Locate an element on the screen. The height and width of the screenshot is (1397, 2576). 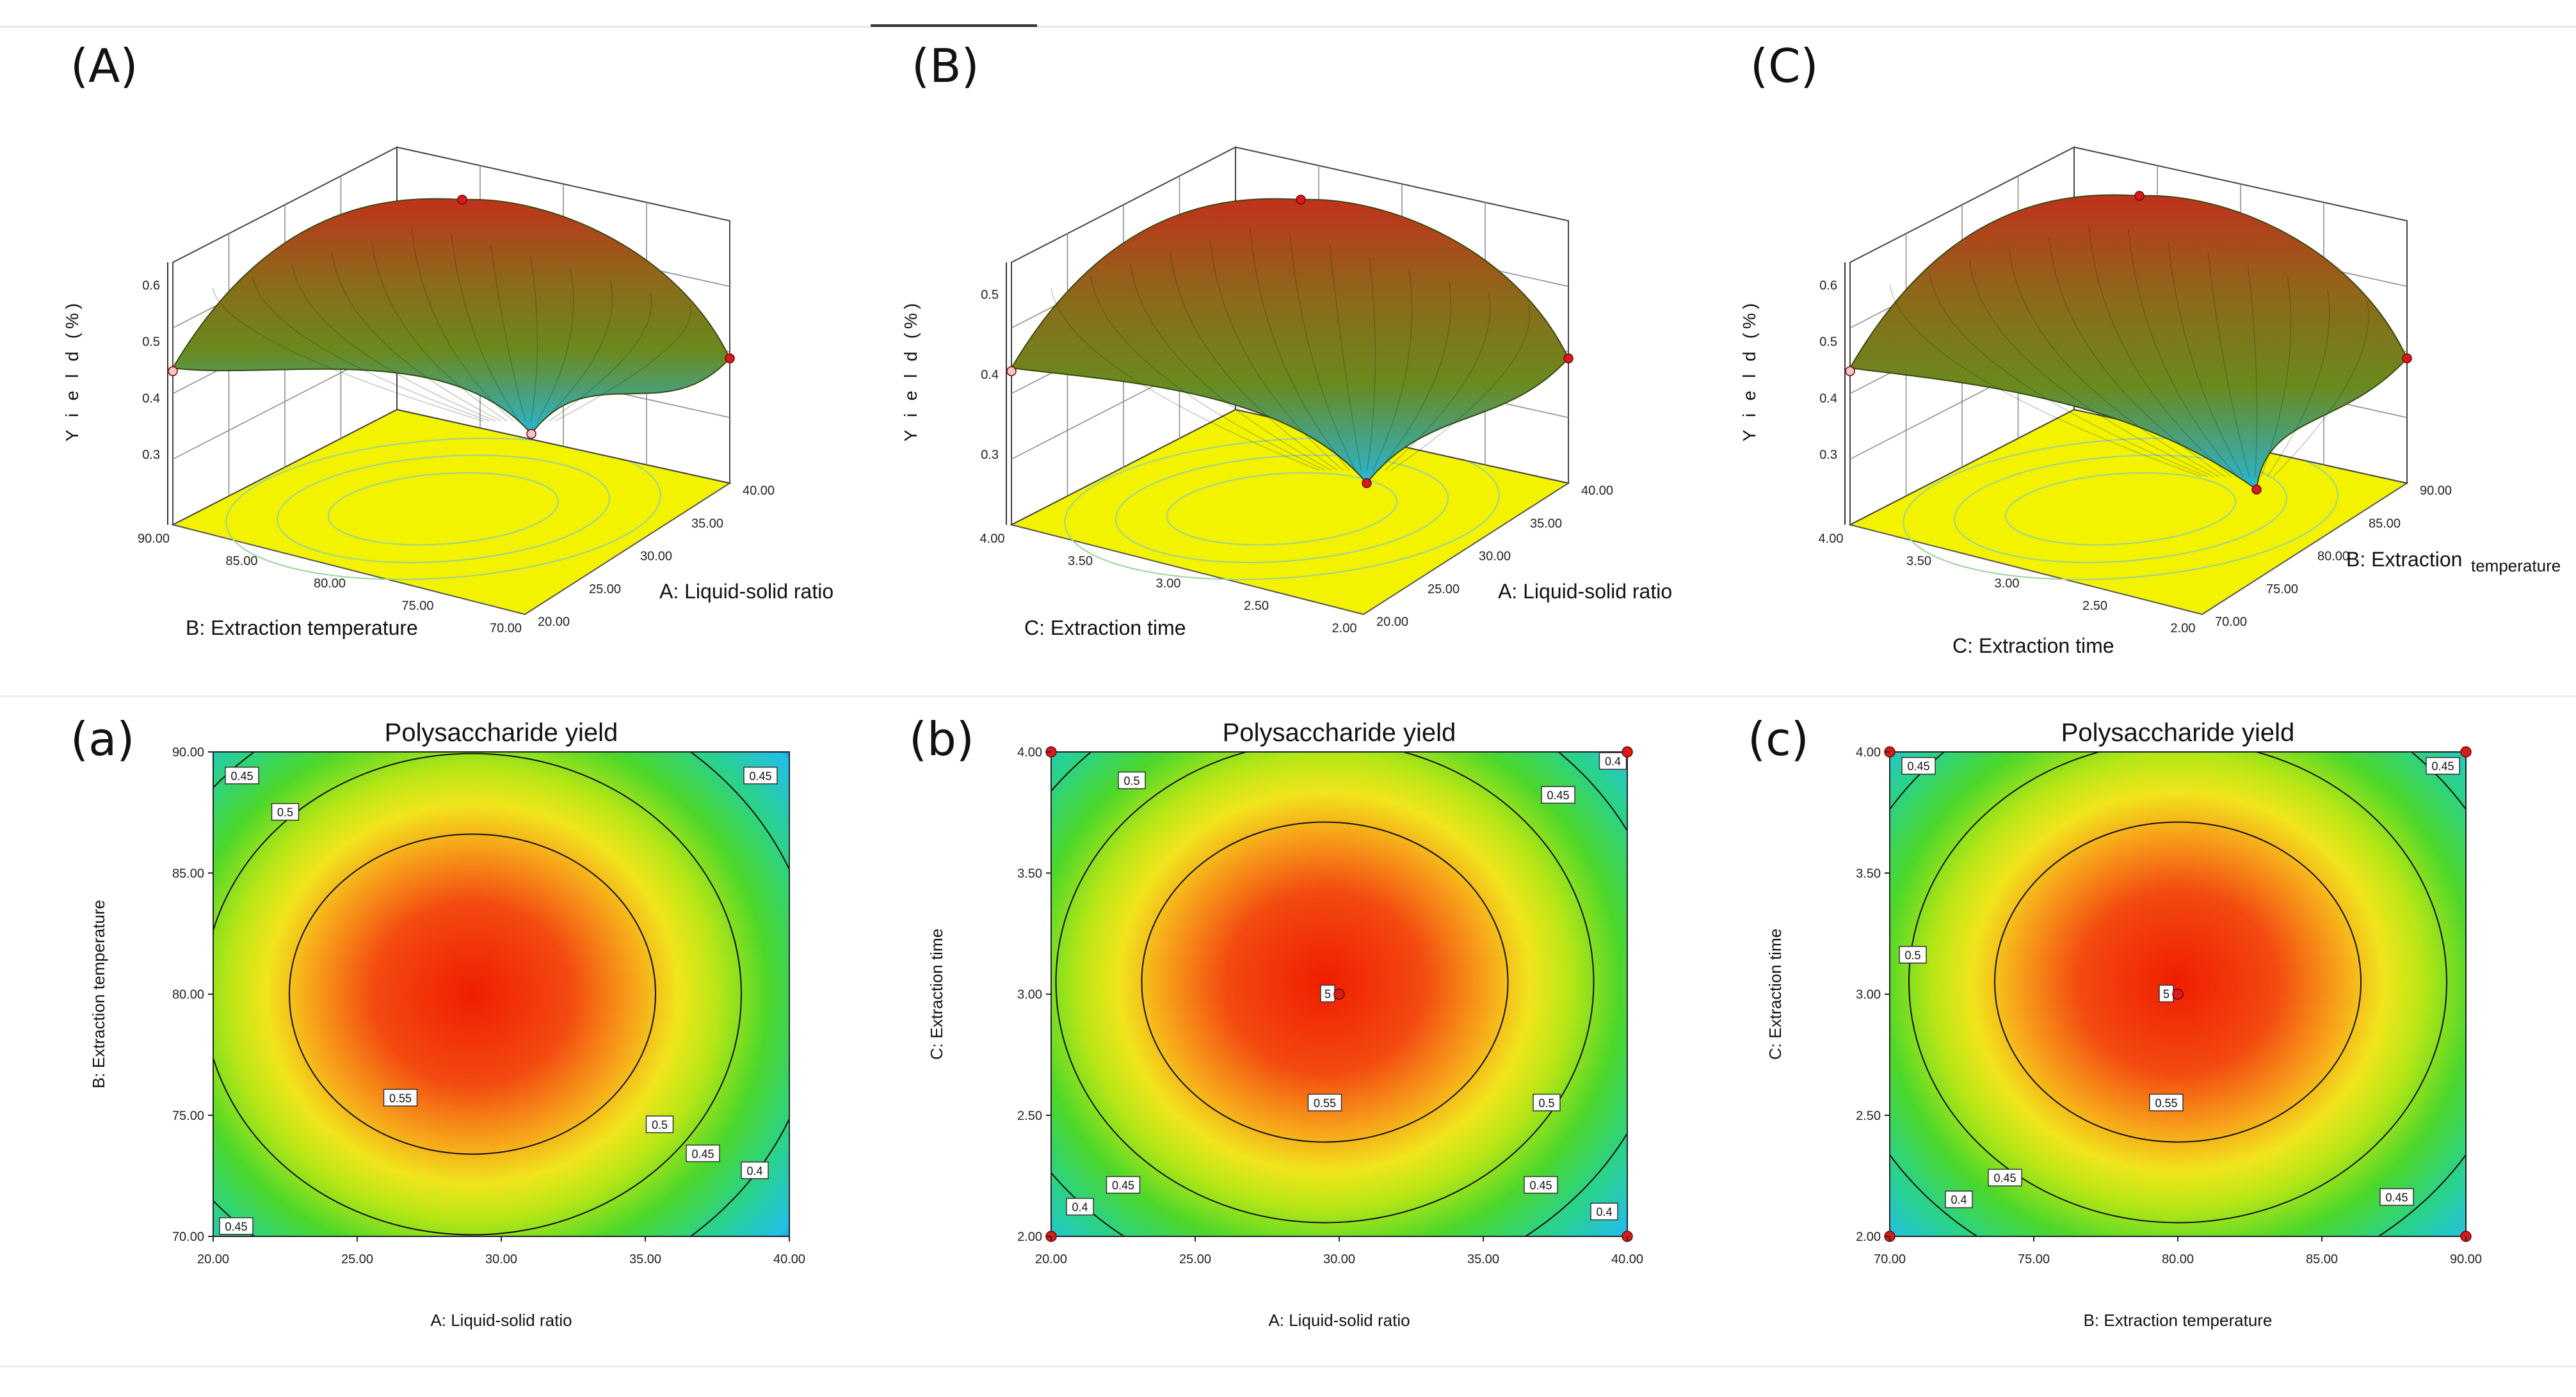
y-tick-label: 25.00 is located at coordinates (1444, 589).